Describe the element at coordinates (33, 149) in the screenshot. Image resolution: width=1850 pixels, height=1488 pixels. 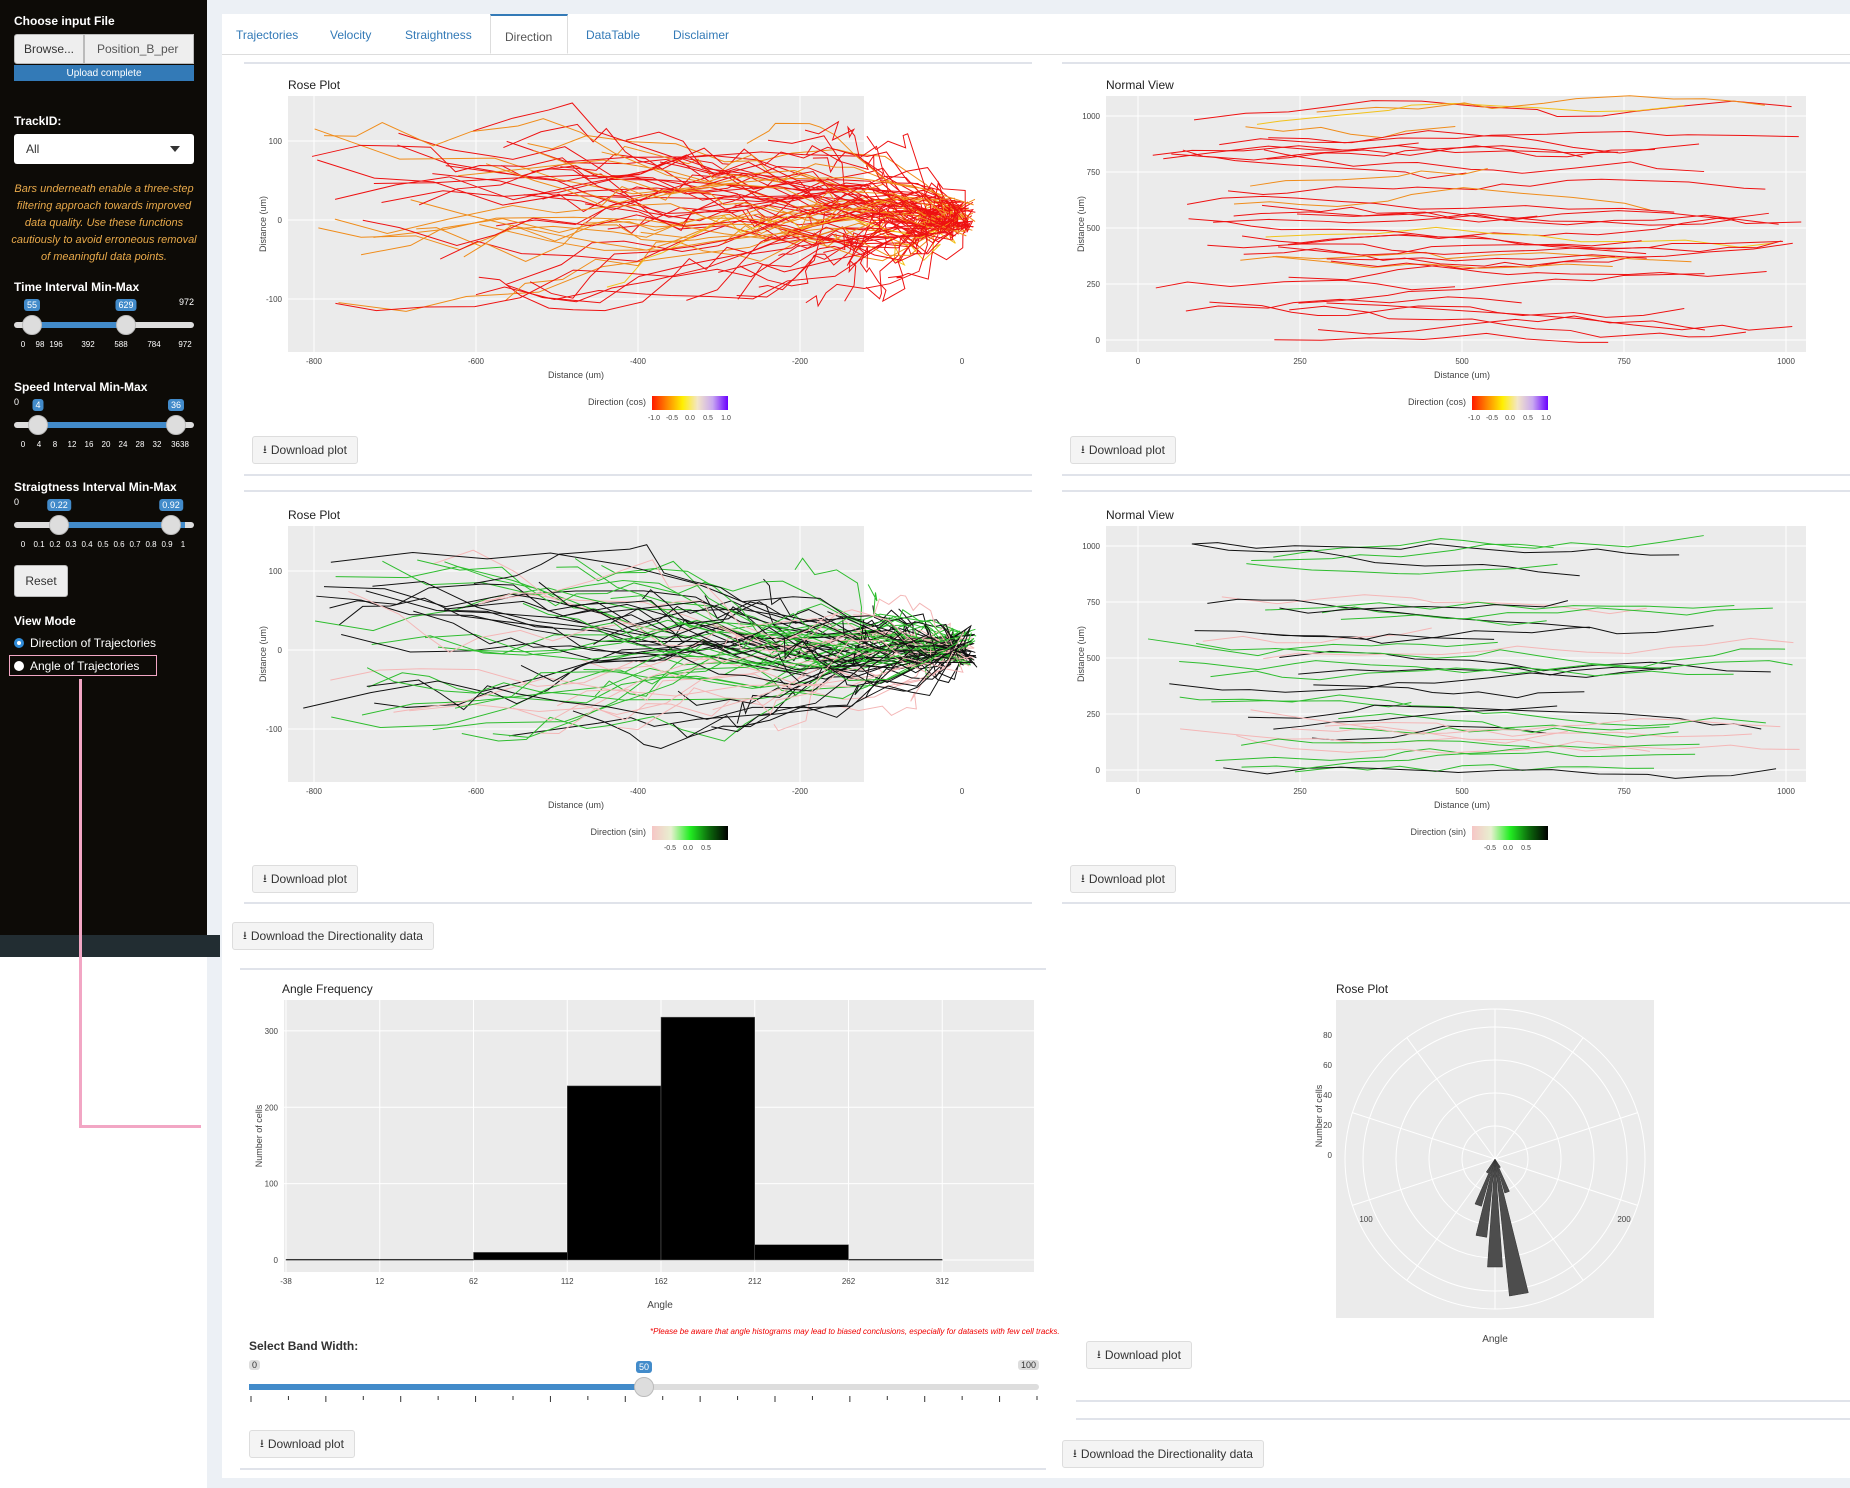
I see `trackid-value: All` at that location.